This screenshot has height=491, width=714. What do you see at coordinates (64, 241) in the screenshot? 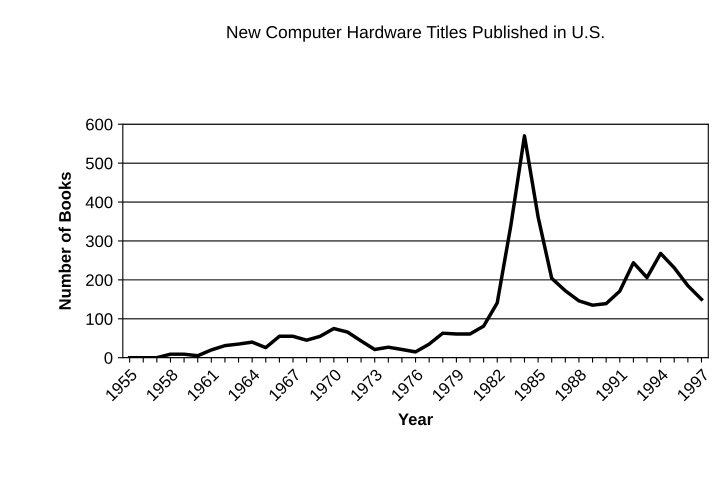
I see `y-axis-title: Number of Books` at bounding box center [64, 241].